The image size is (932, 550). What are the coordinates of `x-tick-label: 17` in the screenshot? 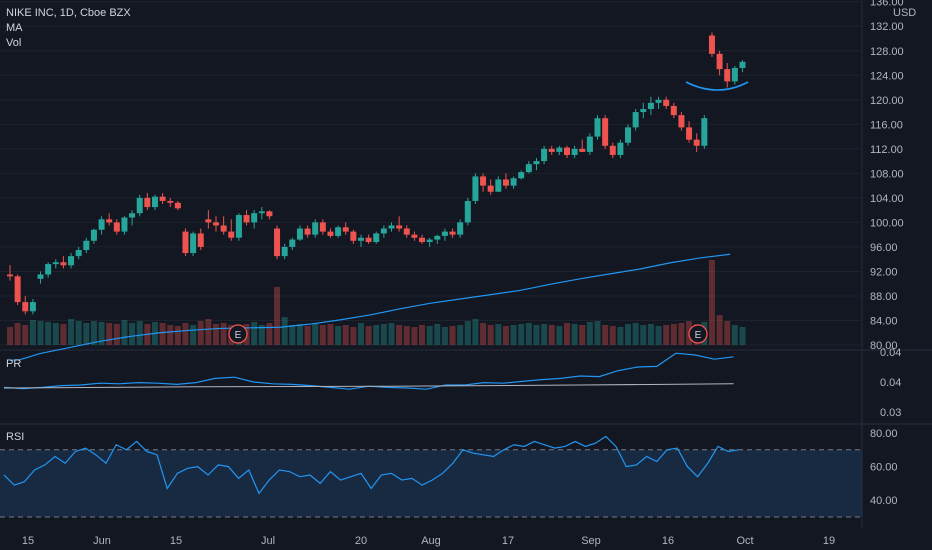 It's located at (508, 541).